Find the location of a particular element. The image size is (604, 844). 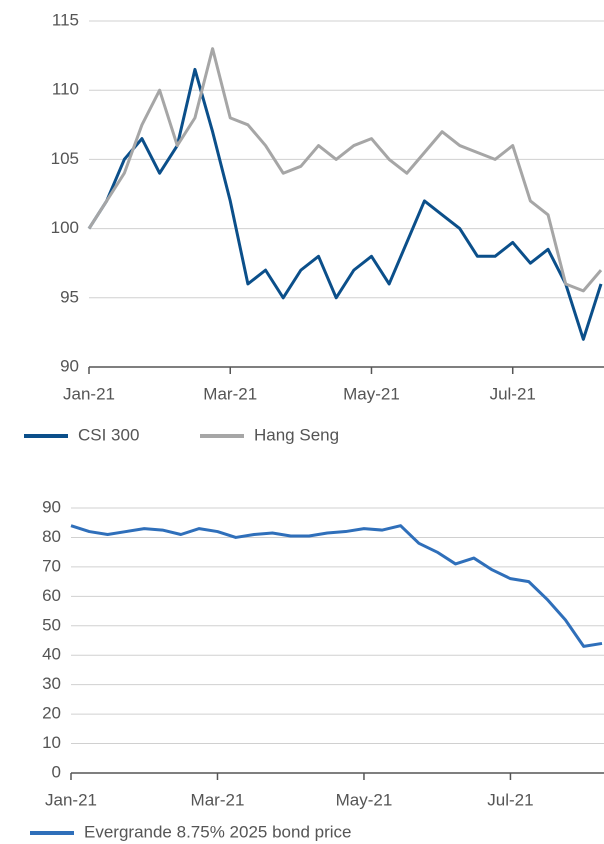

y-tick-label: 70 is located at coordinates (51, 565).